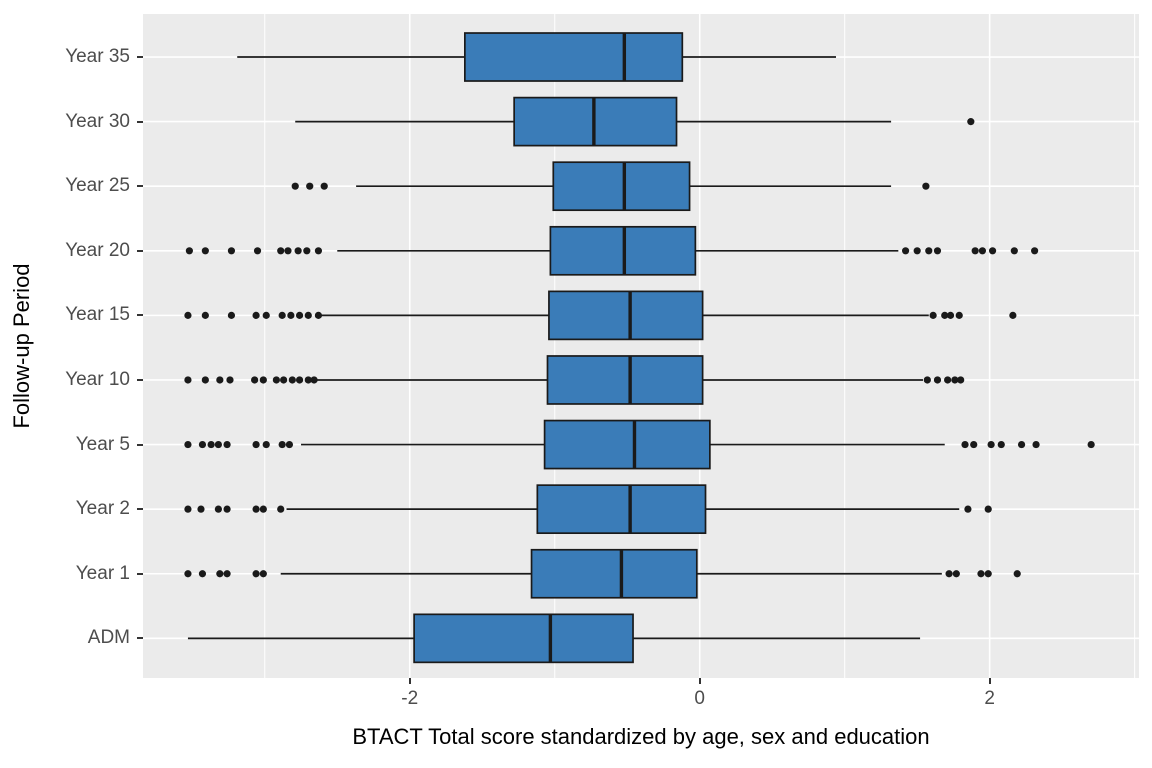 The image size is (1152, 768). I want to click on x-axis-label-0: 0, so click(699, 698).